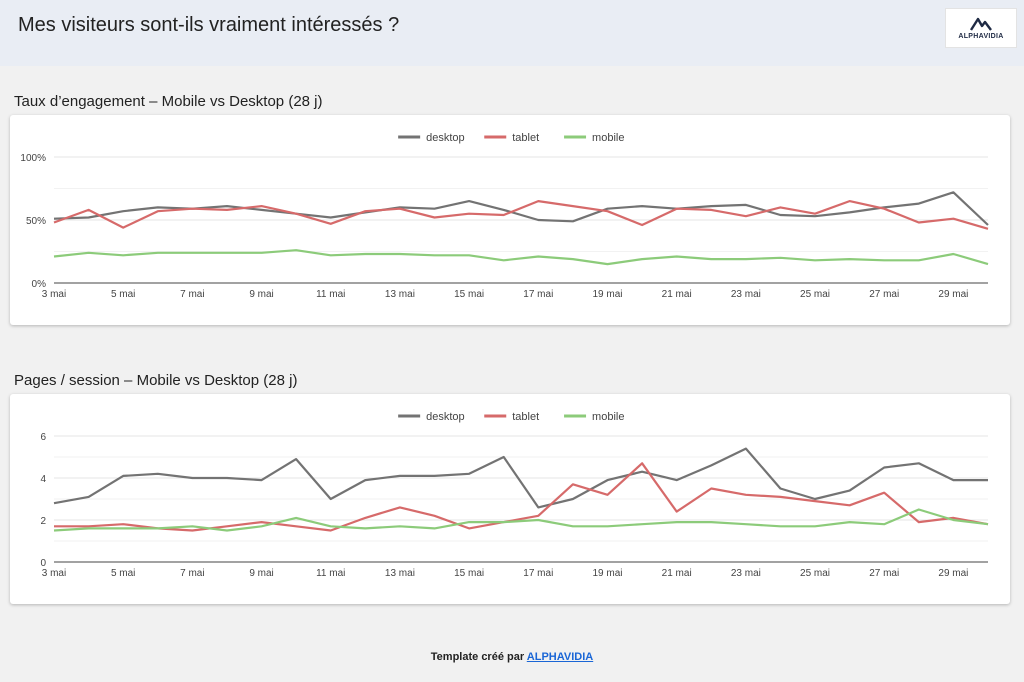  What do you see at coordinates (478, 657) in the screenshot?
I see `footer-prefix: Template créé par` at bounding box center [478, 657].